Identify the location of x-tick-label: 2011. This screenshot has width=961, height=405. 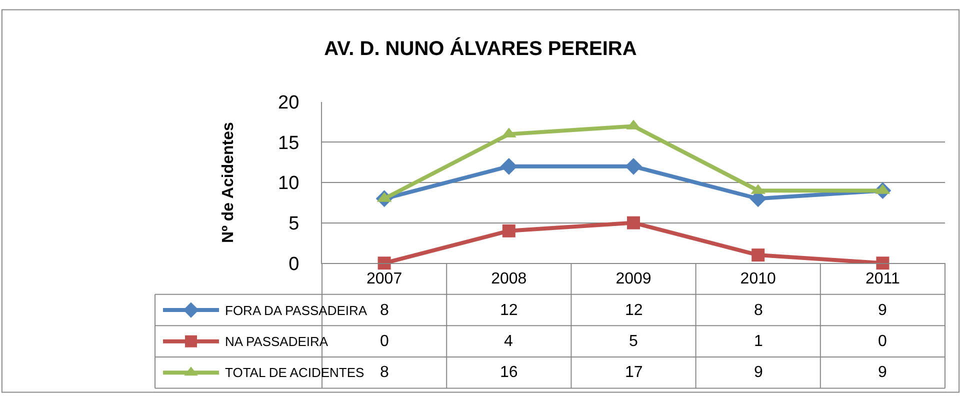
(882, 279).